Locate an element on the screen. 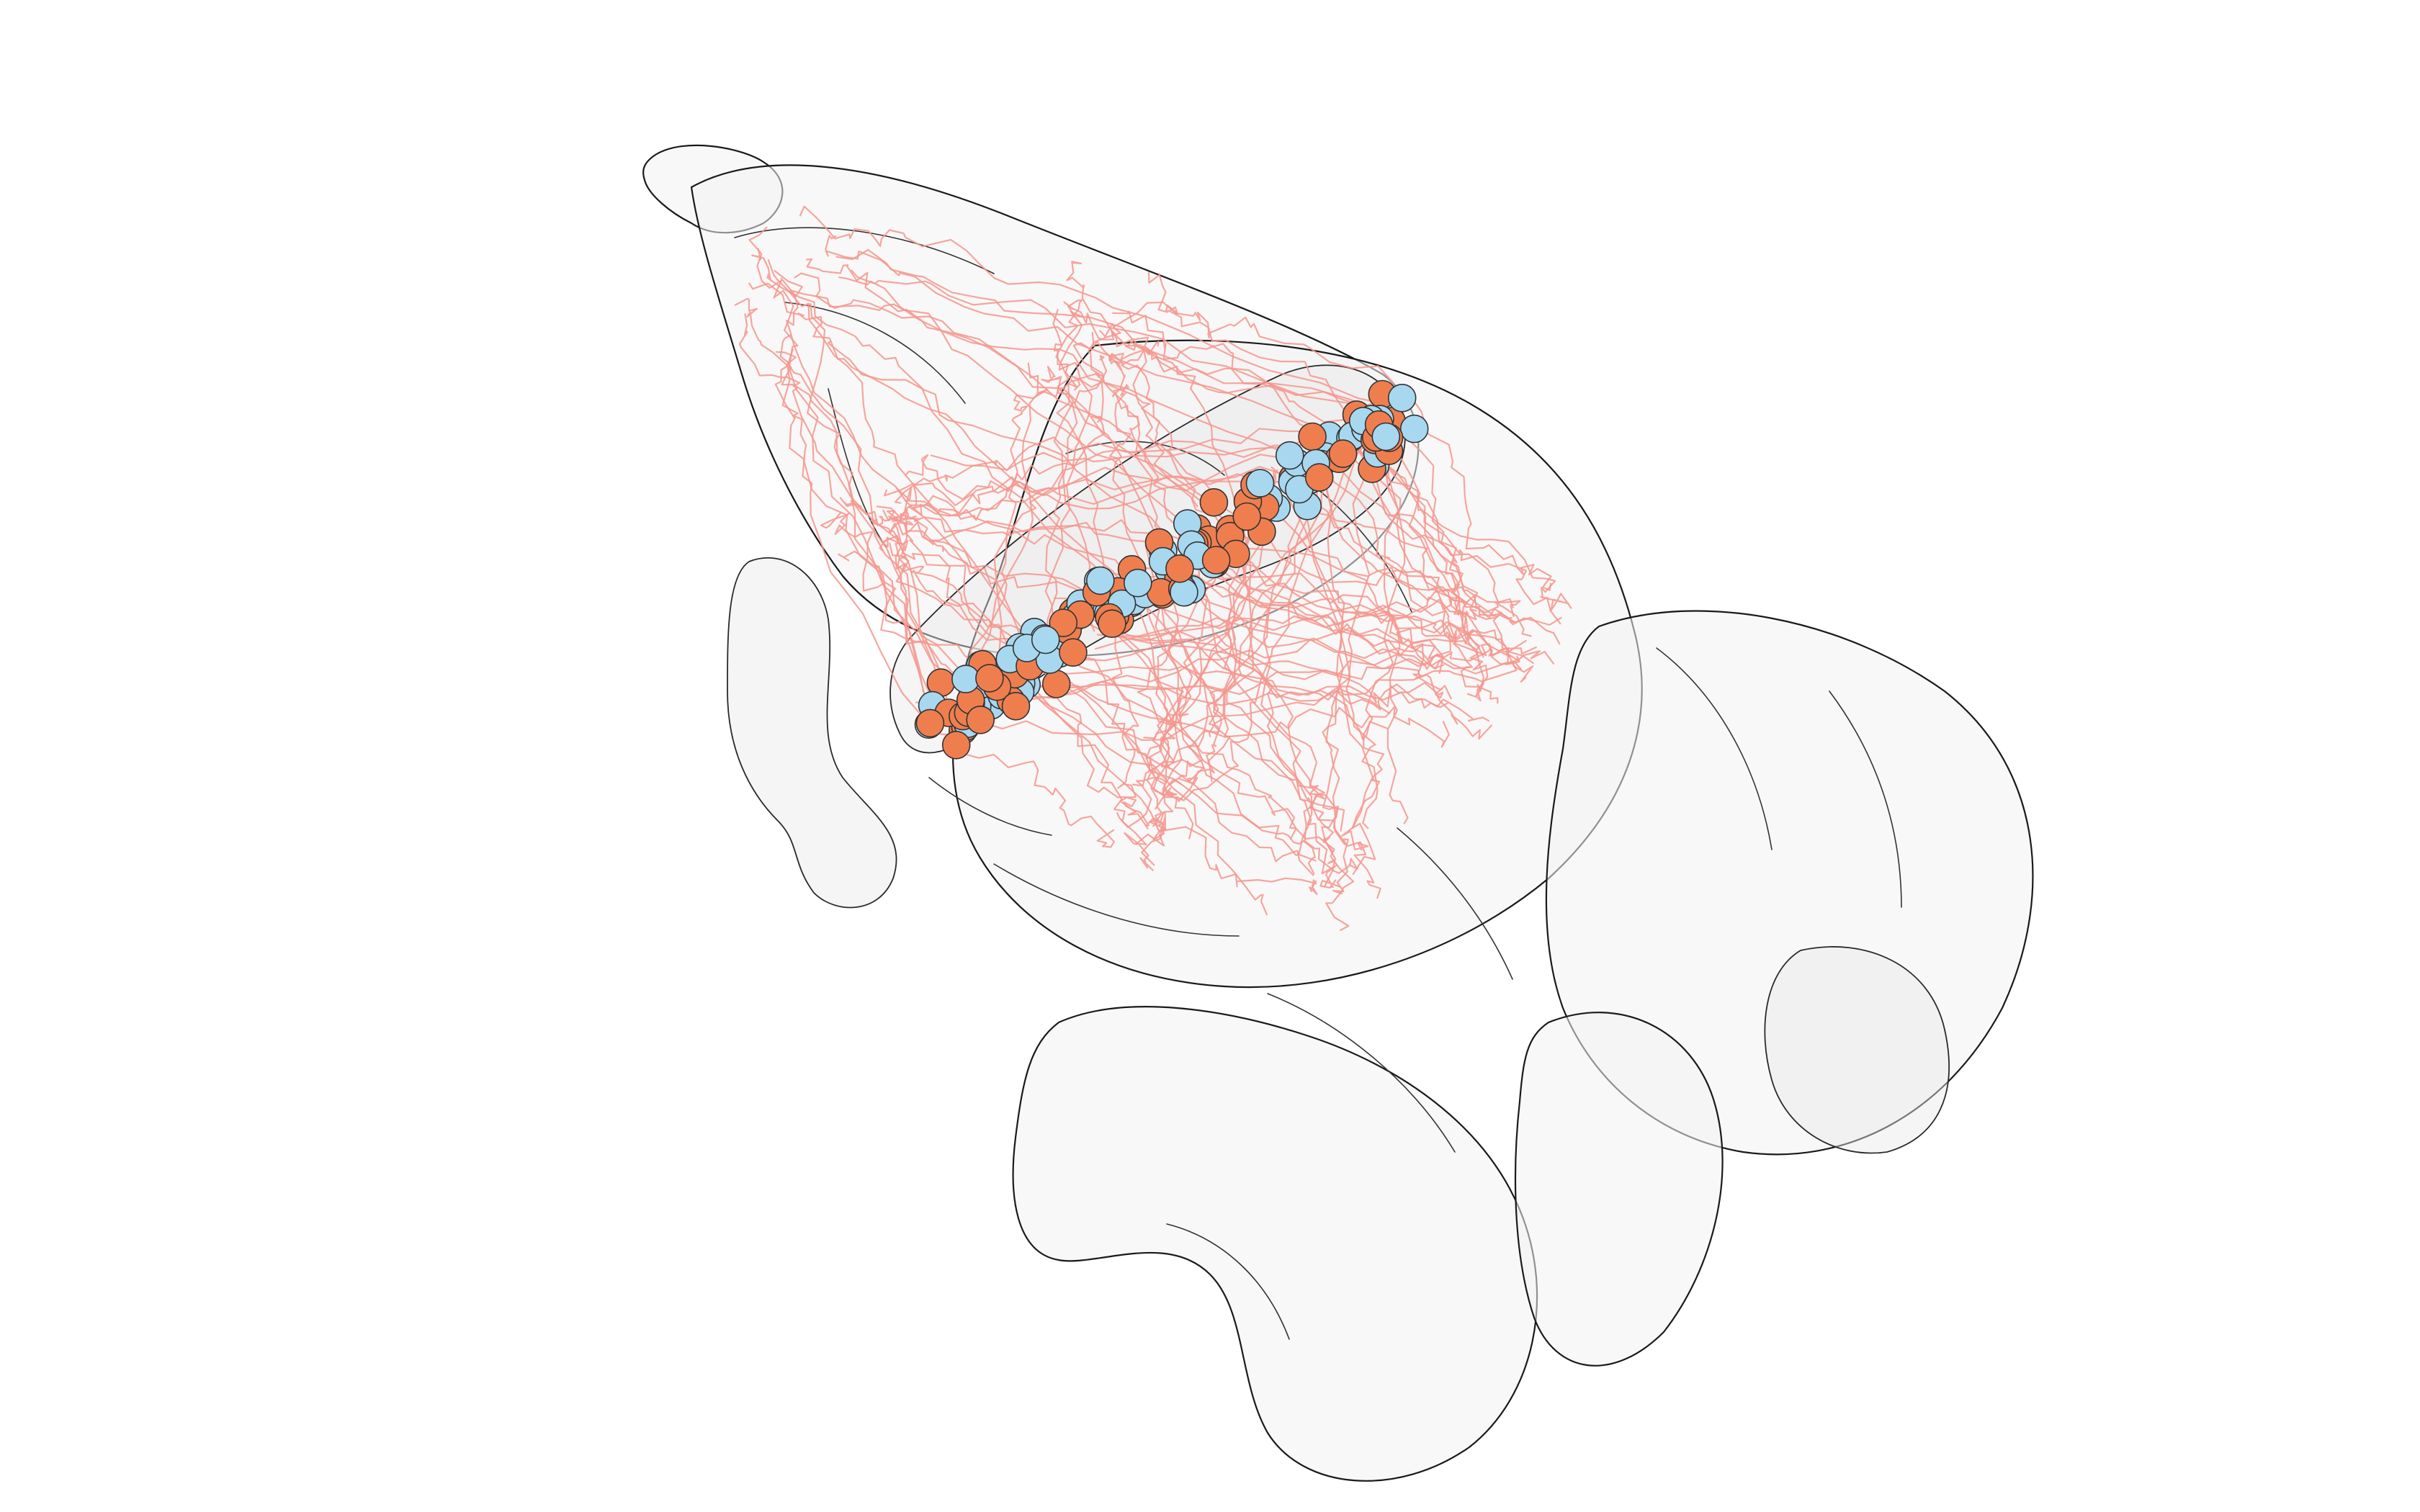 The width and height of the screenshot is (2420, 1512). cerebellum-right-region is located at coordinates (1789, 883).